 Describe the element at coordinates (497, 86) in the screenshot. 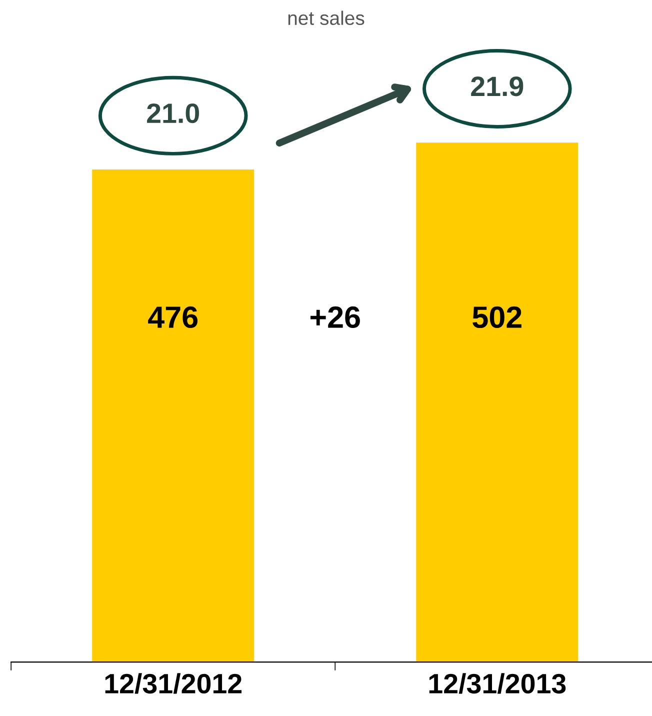

I see `text: 21.9` at that location.